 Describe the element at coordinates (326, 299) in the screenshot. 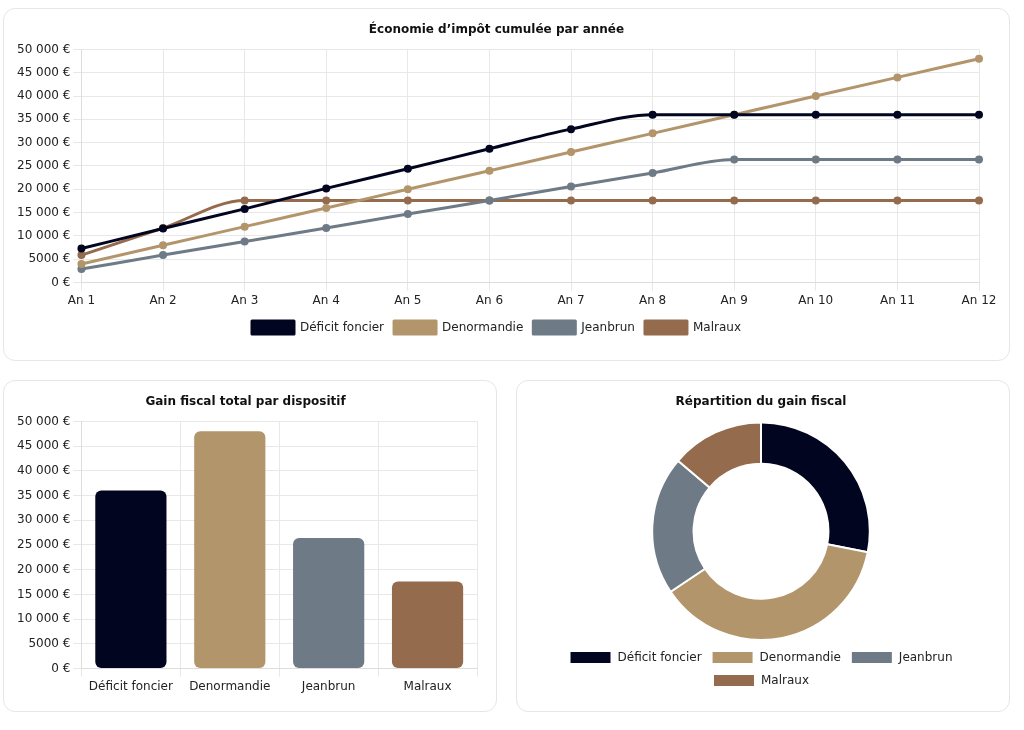

I see `x-tick-label: An 4` at that location.